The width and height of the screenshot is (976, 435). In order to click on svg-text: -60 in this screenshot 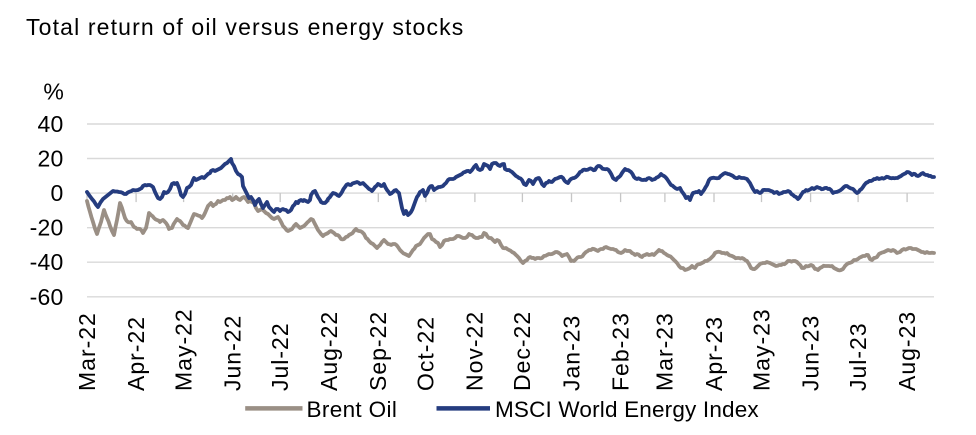, I will do `click(47, 297)`.